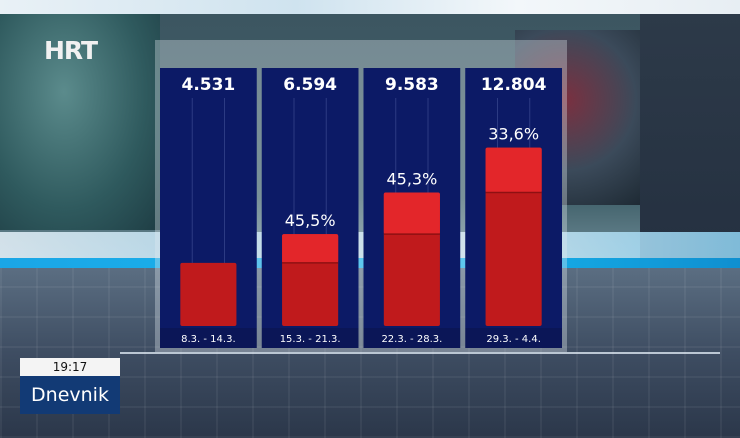  Describe the element at coordinates (70, 367) in the screenshot. I see `clock-display: 19:17` at that location.